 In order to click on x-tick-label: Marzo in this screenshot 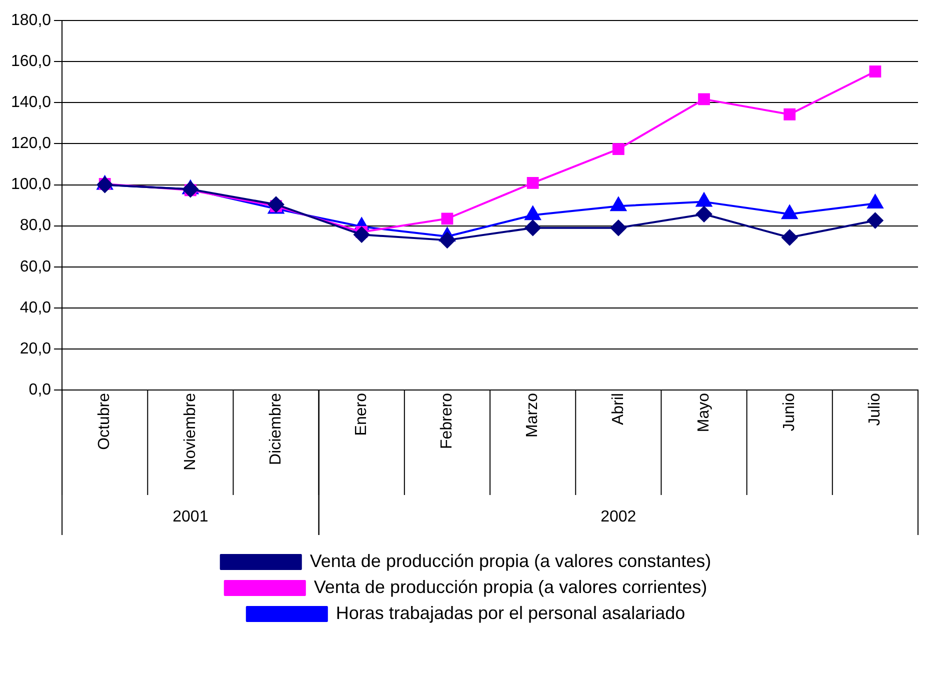, I will do `click(533, 415)`.